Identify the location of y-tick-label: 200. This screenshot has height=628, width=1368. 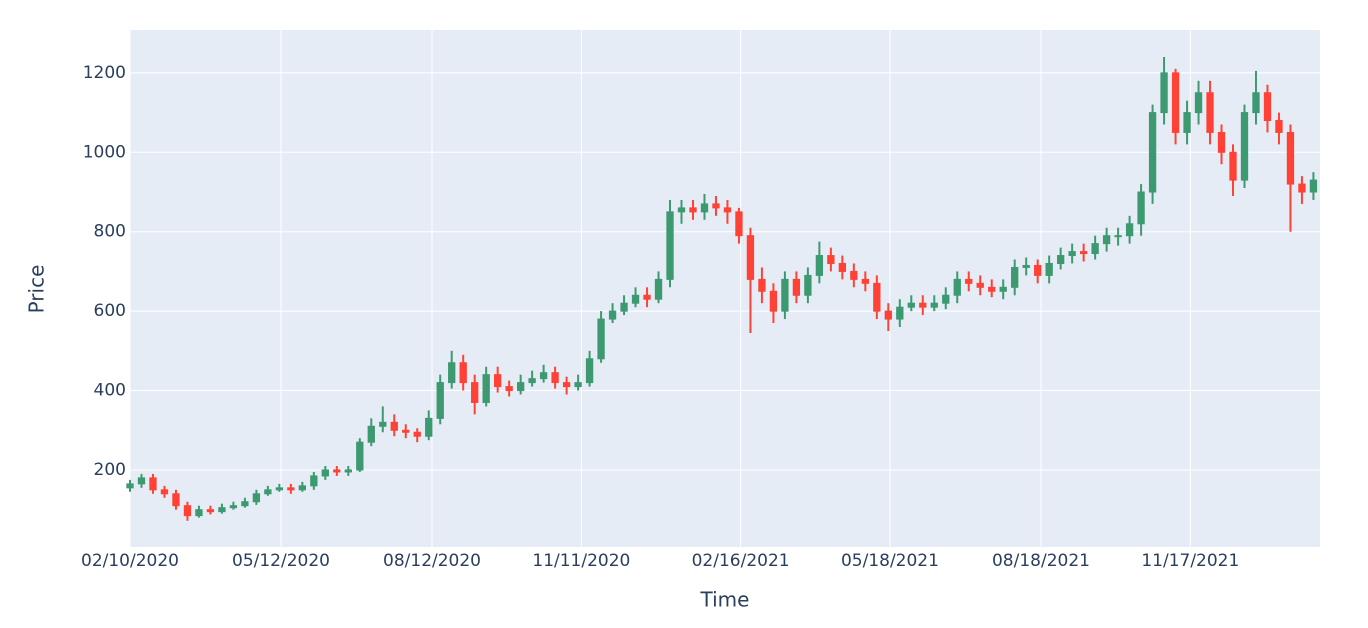
(110, 470).